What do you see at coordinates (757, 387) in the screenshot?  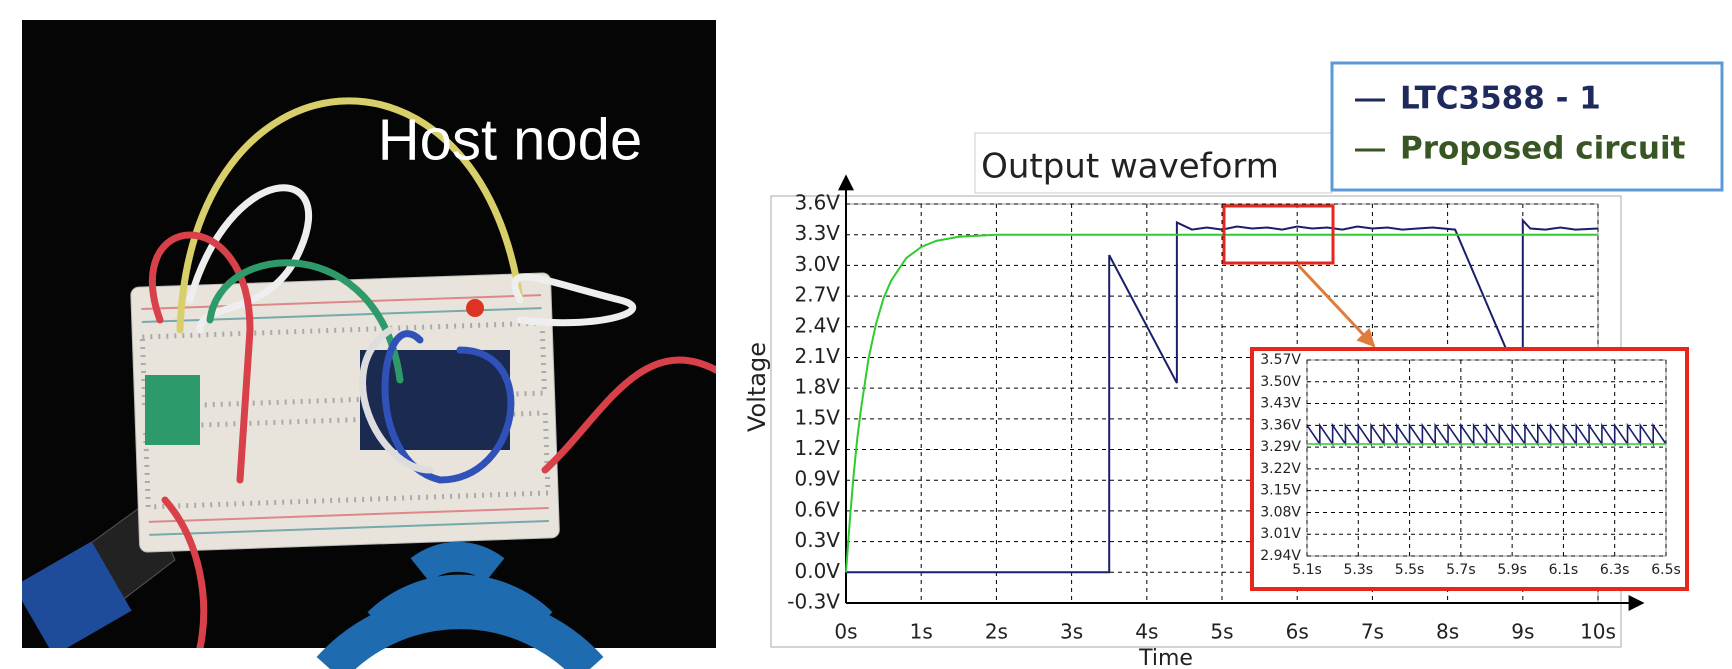 I see `y-axis-label: Voltage` at bounding box center [757, 387].